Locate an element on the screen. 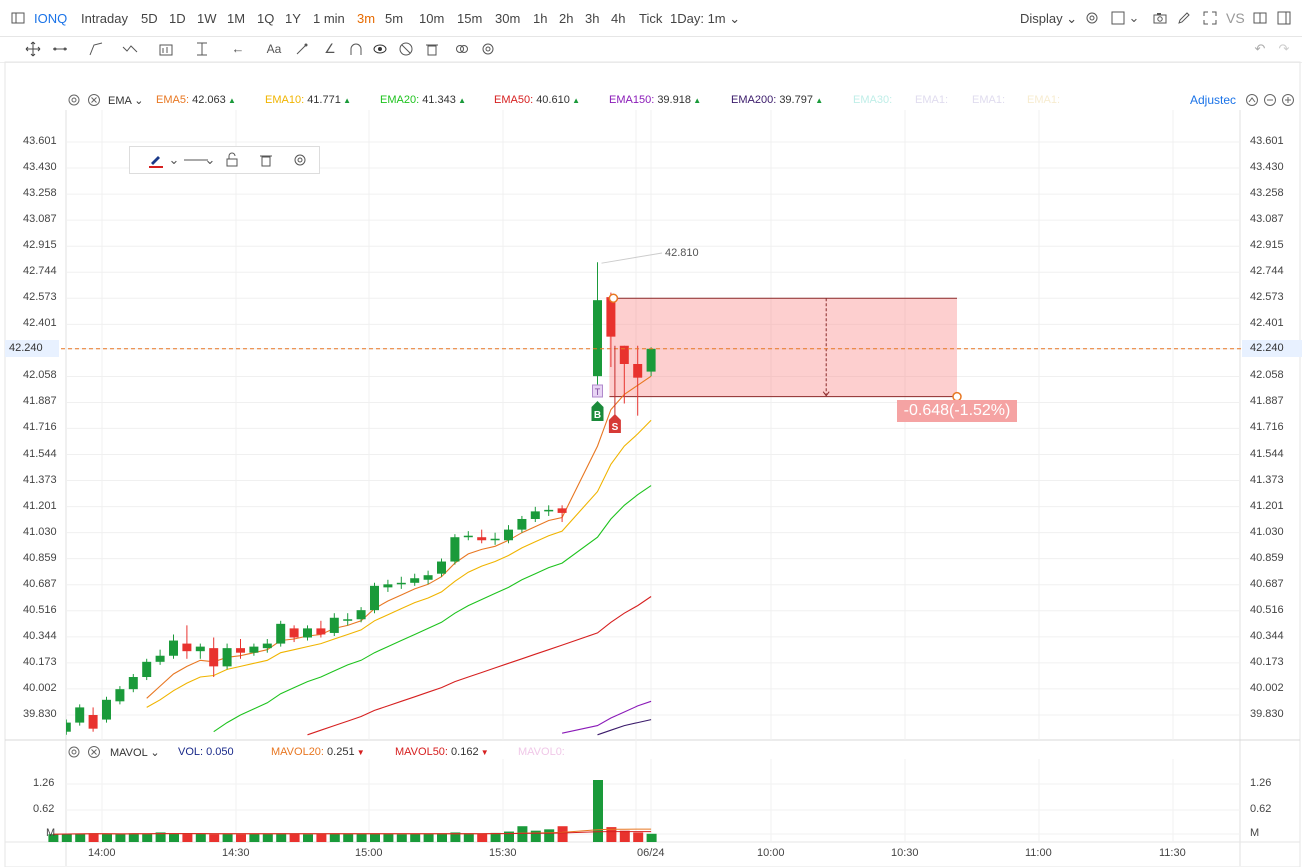 The height and width of the screenshot is (867, 1302). unlock-icon is located at coordinates (232, 160).